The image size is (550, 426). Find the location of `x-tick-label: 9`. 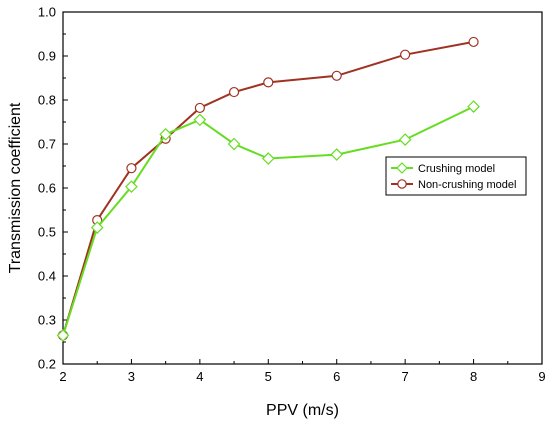

x-tick-label: 9 is located at coordinates (541, 376).